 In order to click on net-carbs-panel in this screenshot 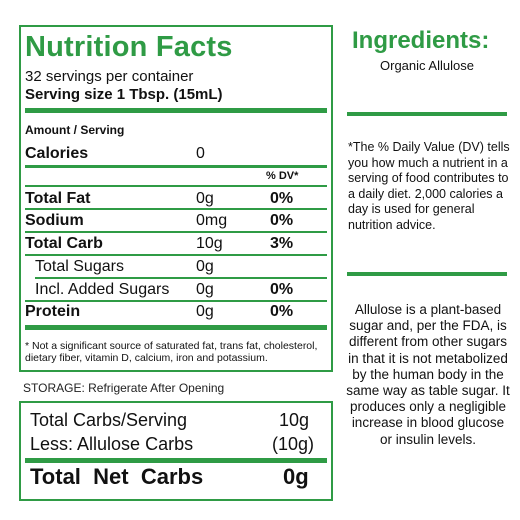, I will do `click(176, 451)`.